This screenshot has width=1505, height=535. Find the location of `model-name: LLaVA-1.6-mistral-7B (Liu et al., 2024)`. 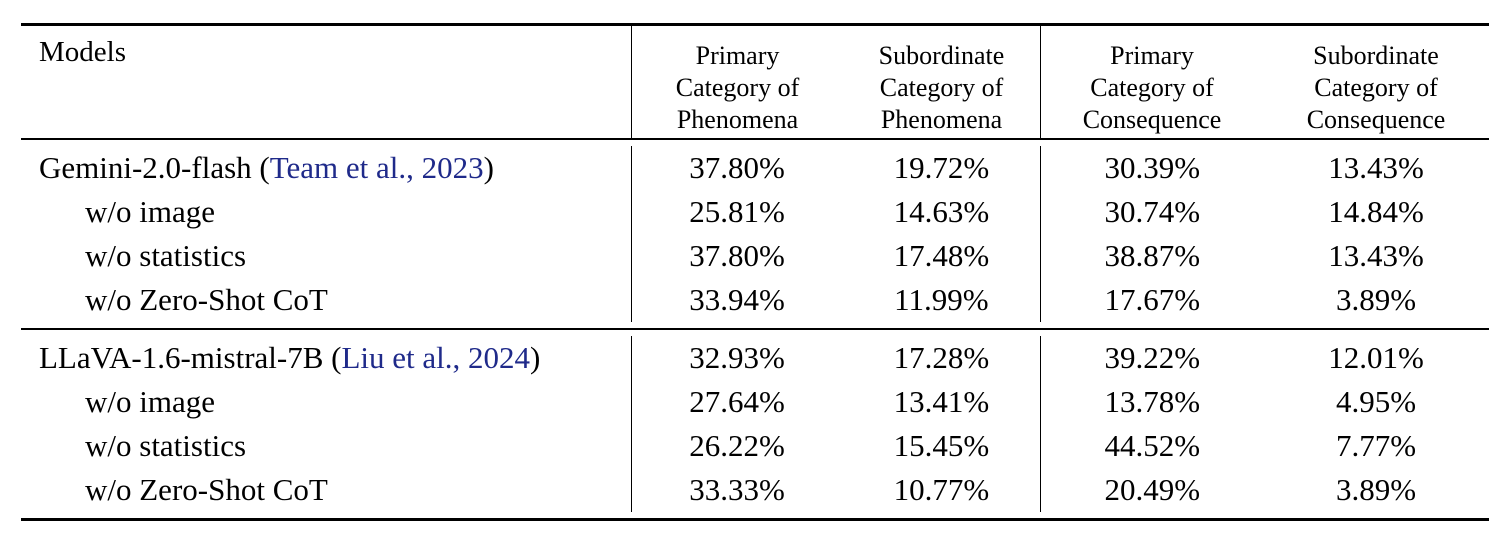

model-name: LLaVA-1.6-mistral-7B (Liu et al., 2024) is located at coordinates (326, 358).